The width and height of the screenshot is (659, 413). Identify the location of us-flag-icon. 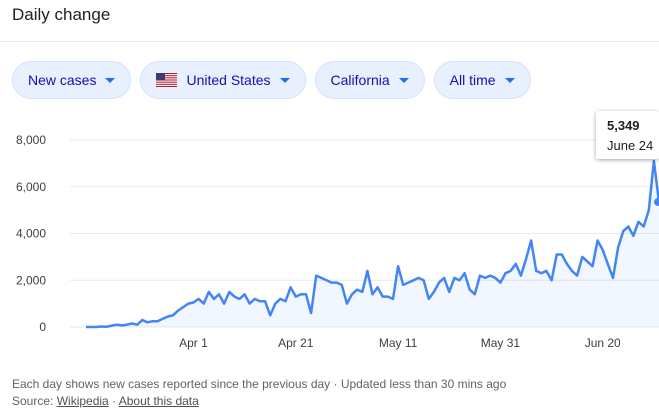
(167, 80).